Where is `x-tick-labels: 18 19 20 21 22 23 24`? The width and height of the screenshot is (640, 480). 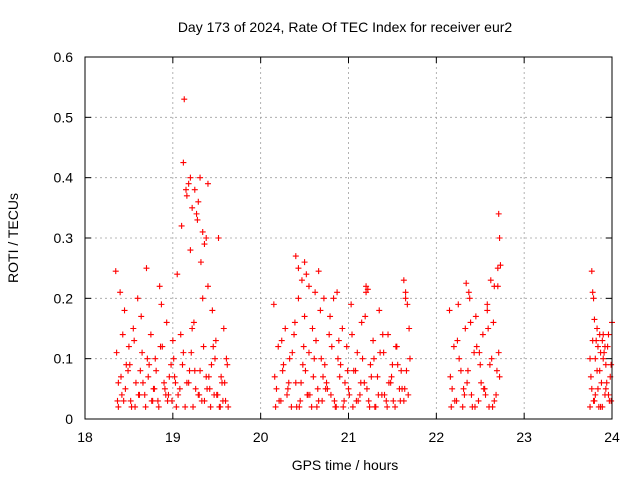 x-tick-labels: 18 19 20 21 22 23 24 is located at coordinates (348, 437).